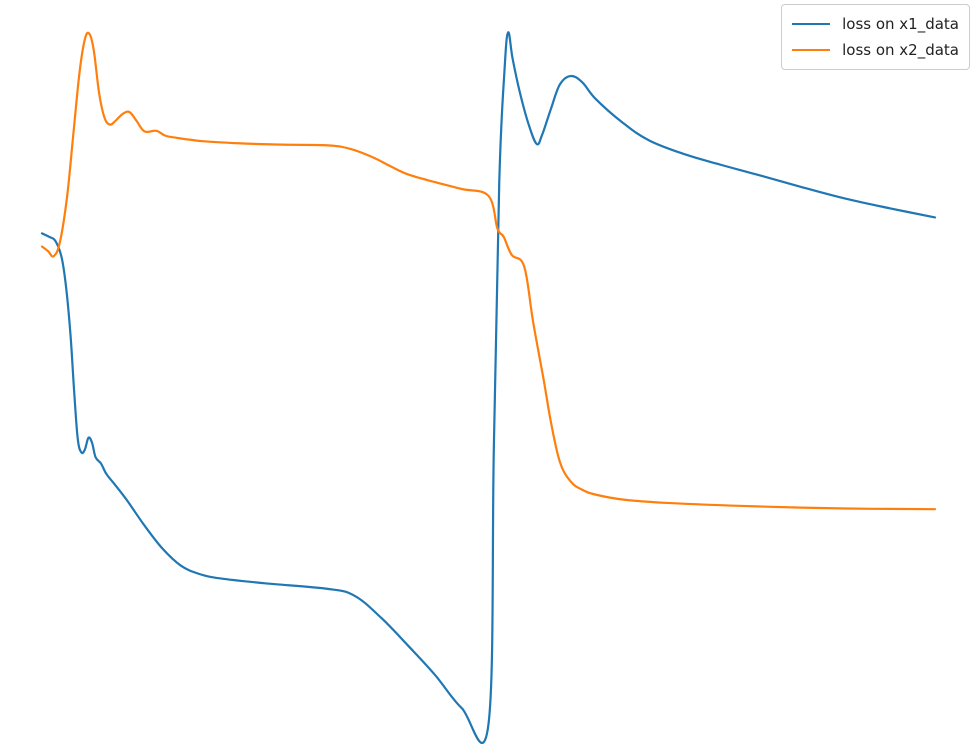 The height and width of the screenshot is (756, 974). What do you see at coordinates (811, 50) in the screenshot?
I see `legend-swatch-x2-data` at bounding box center [811, 50].